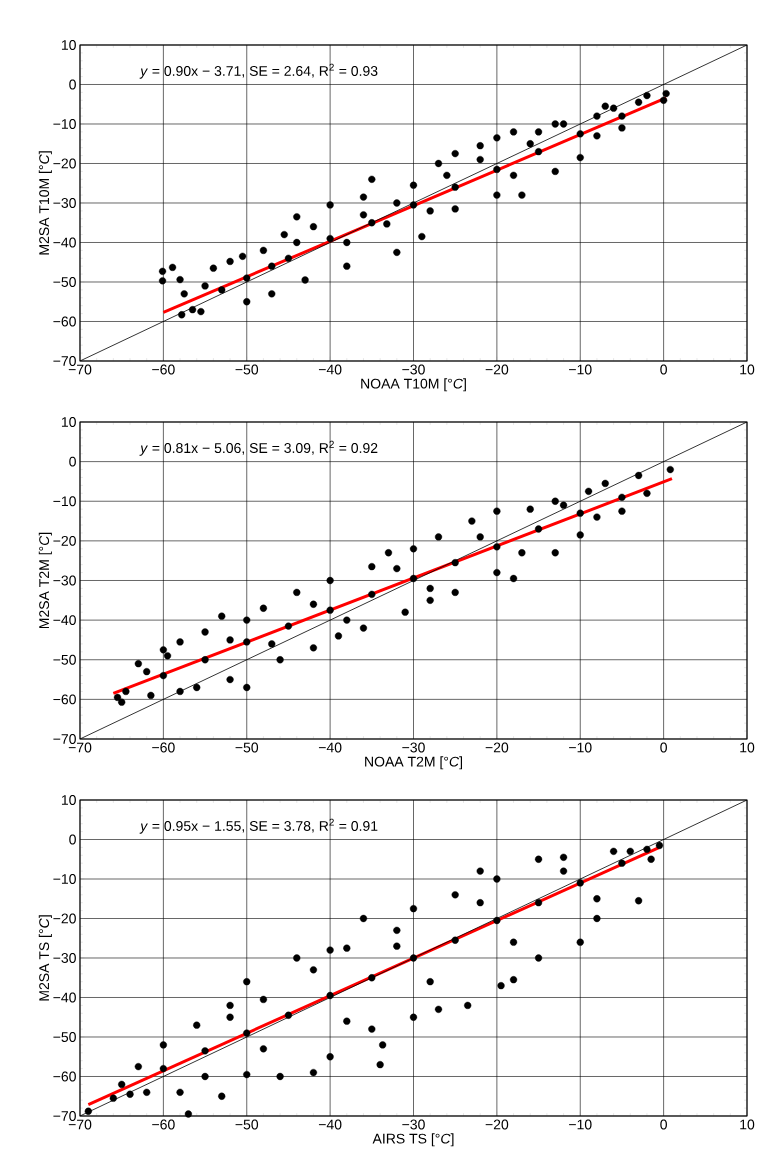 This screenshot has width=784, height=1166. Describe the element at coordinates (45, 580) in the screenshot. I see `y-axis-title: M2SA T2M [°C]` at that location.